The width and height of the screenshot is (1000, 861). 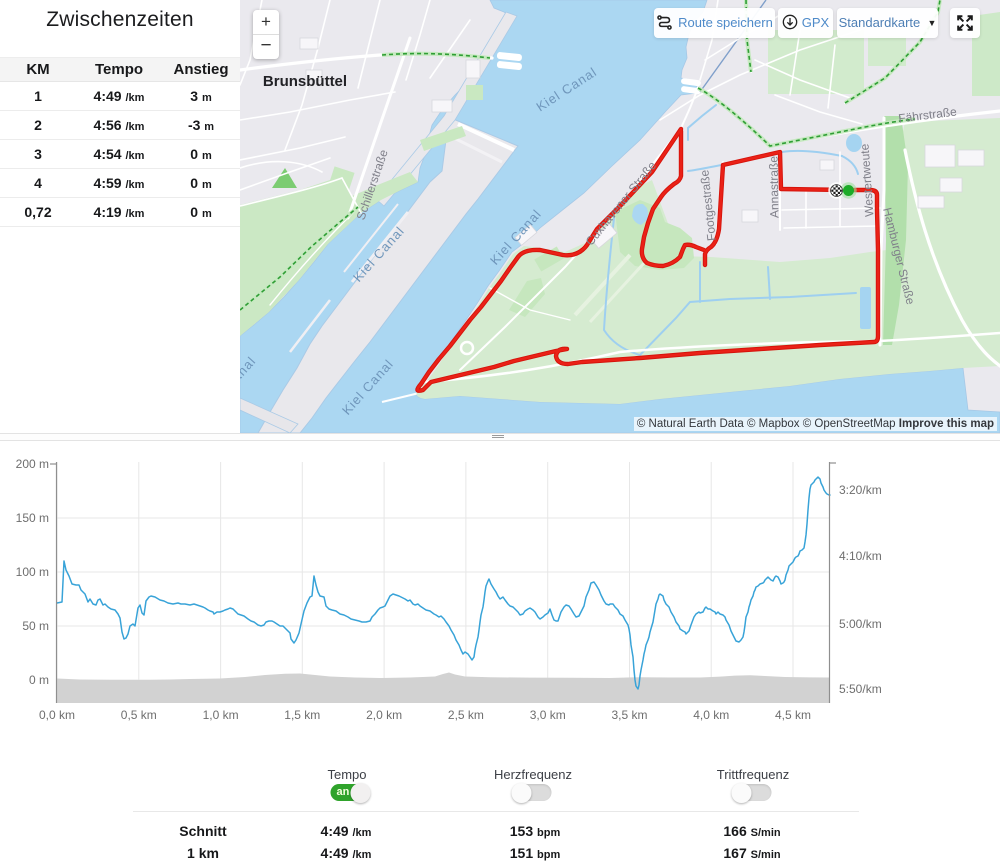 What do you see at coordinates (773, 187) in the screenshot?
I see `svg-text: Annastraße` at bounding box center [773, 187].